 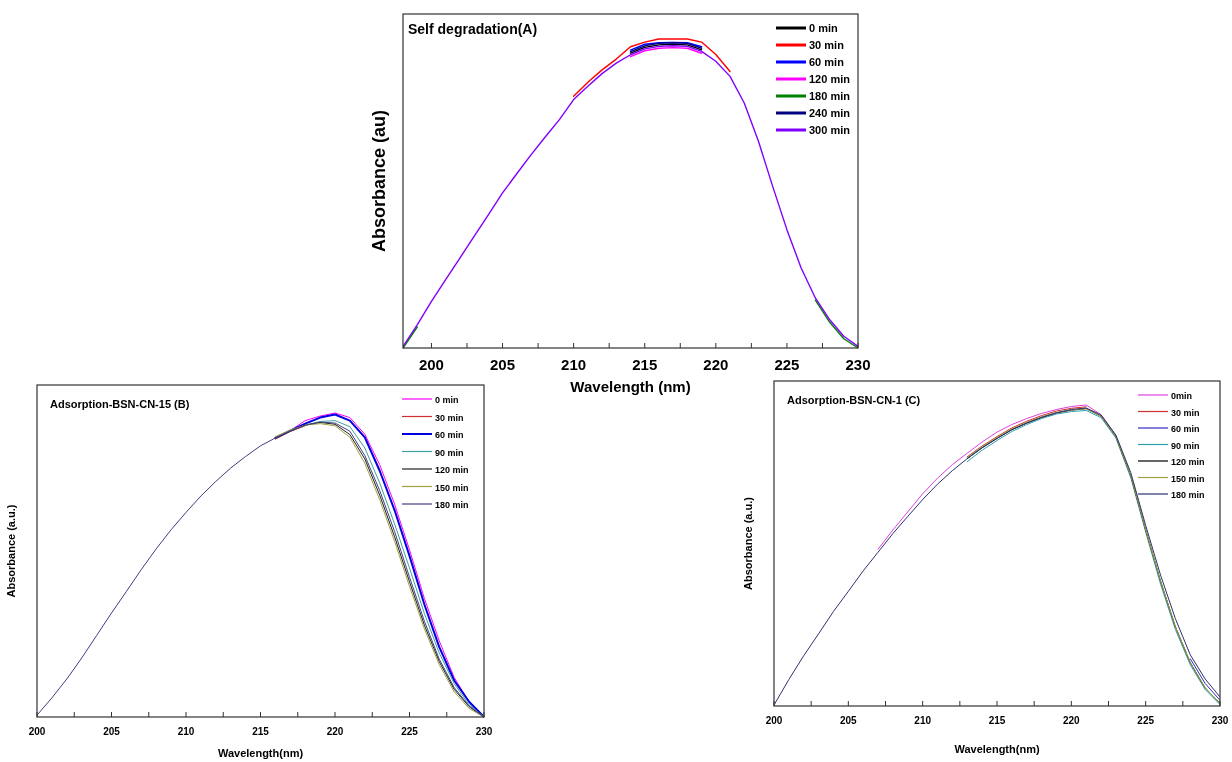 I want to click on chart-title: Adsorption-BSN-CN-1 (C), so click(x=854, y=400).